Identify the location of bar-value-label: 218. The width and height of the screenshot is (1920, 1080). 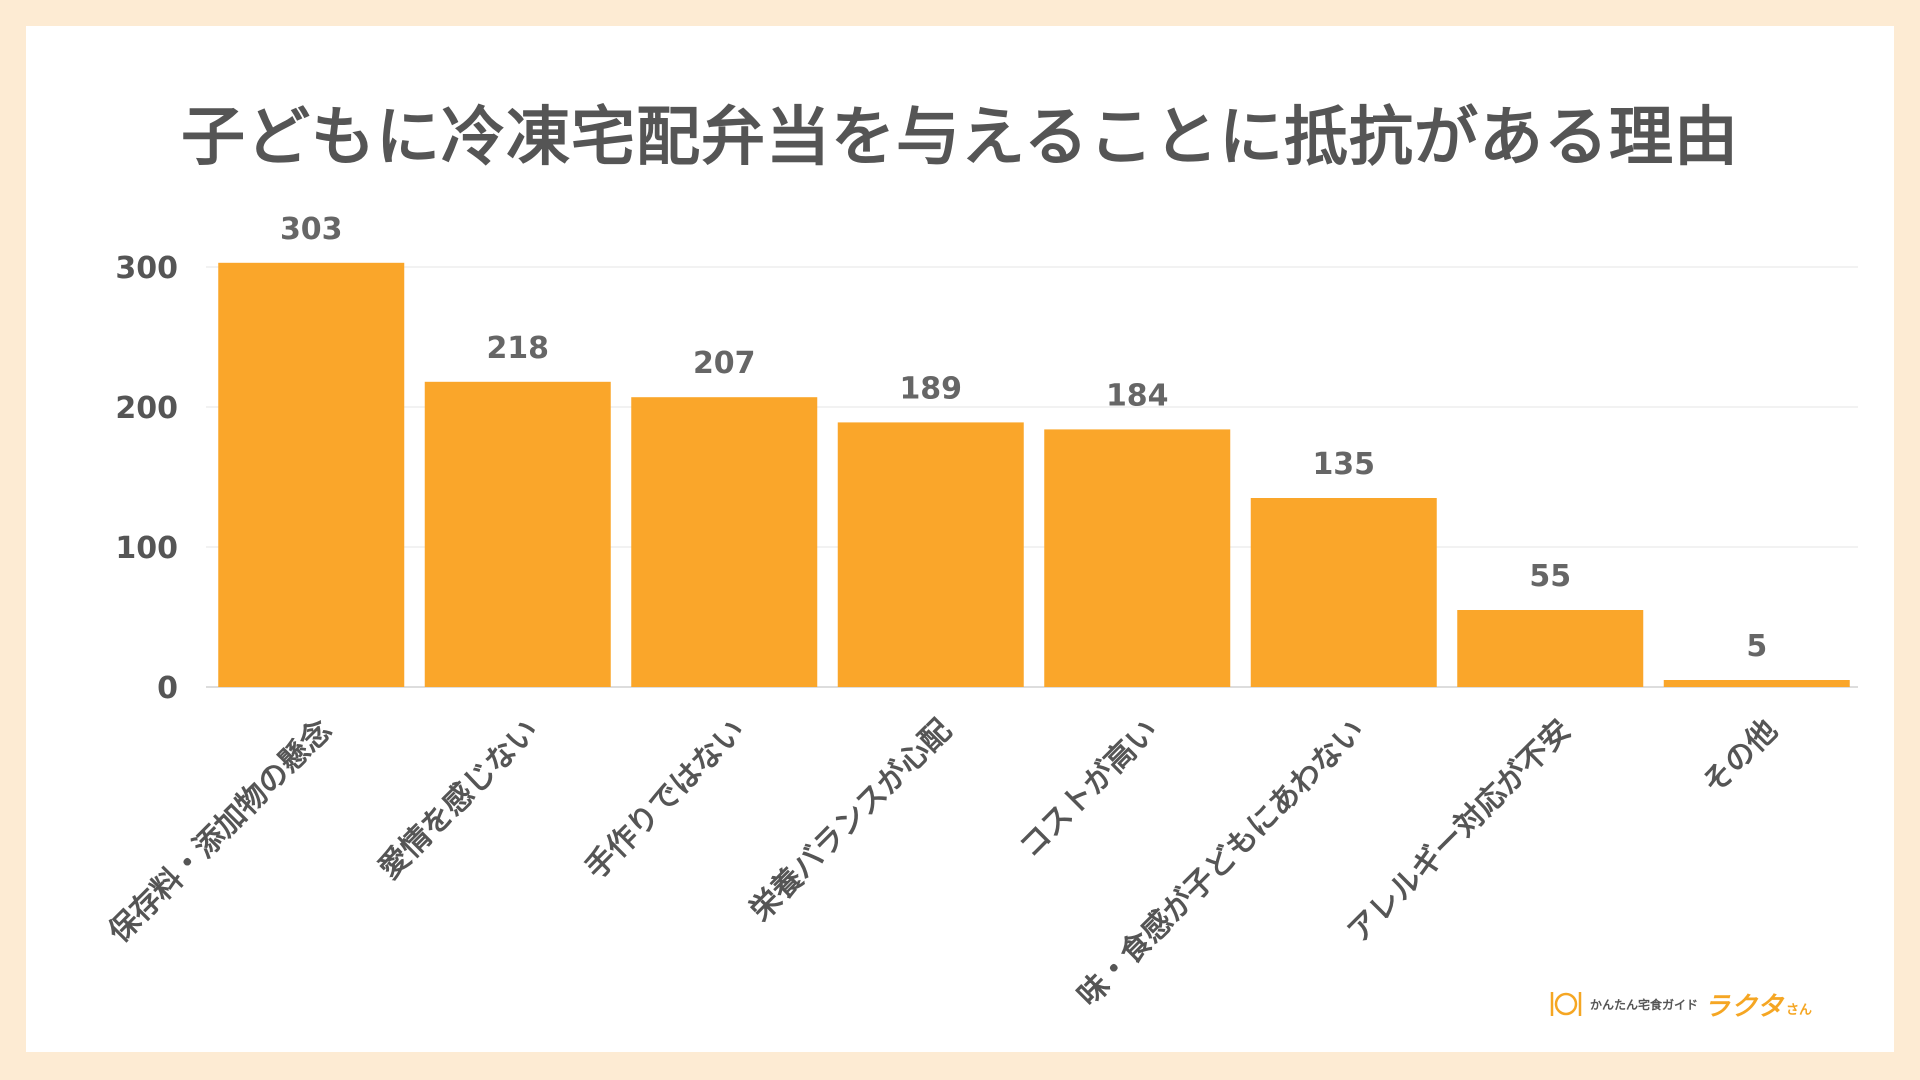
(517, 348).